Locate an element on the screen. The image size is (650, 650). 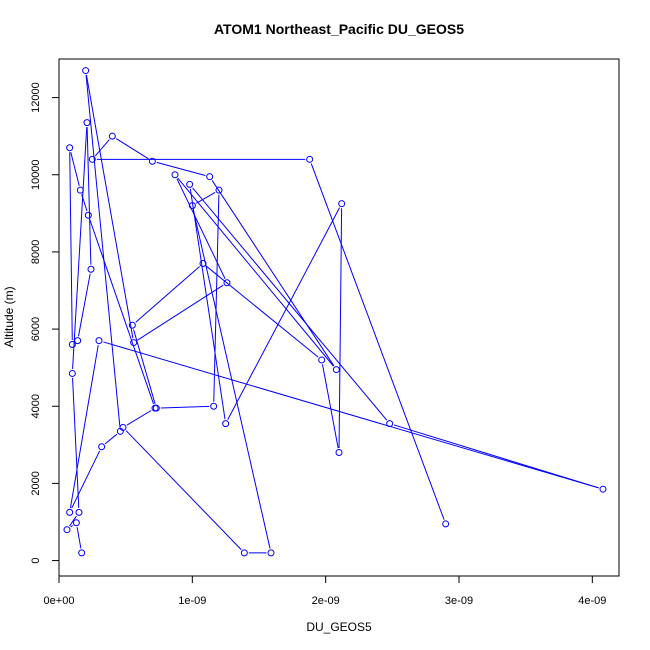
y-tick-label: 12000 is located at coordinates (36, 97).